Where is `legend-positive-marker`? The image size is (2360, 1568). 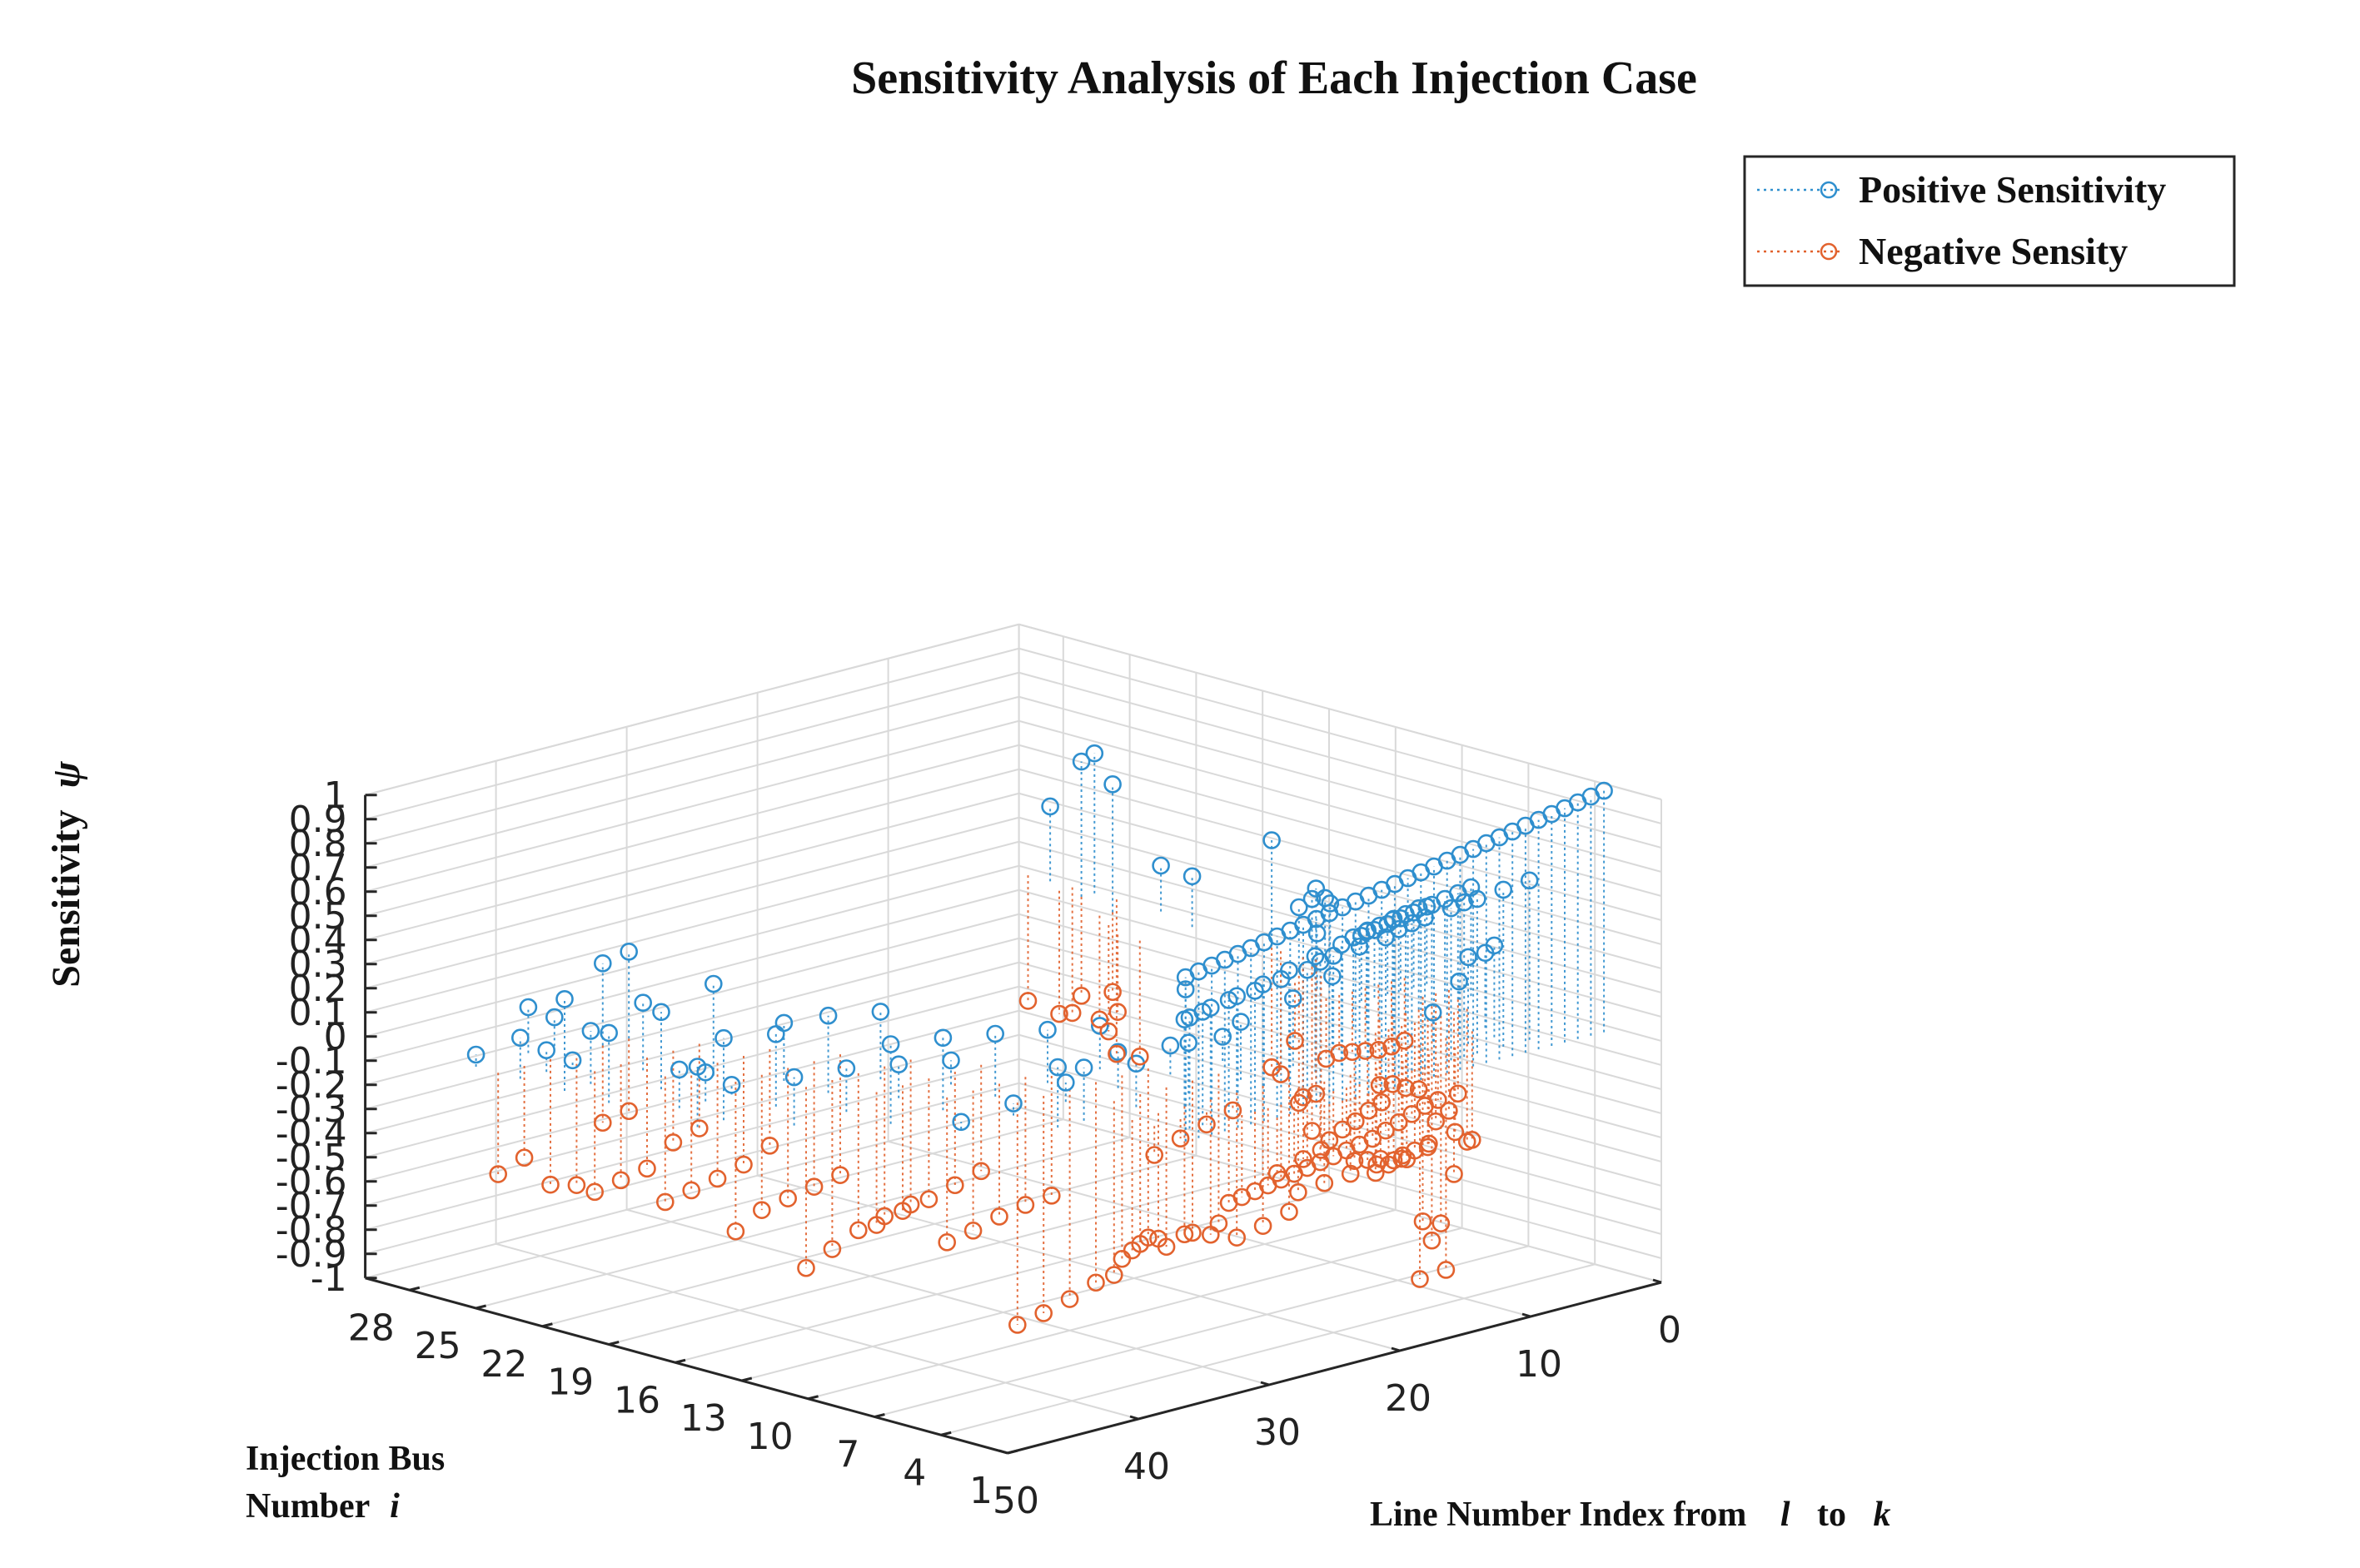 legend-positive-marker is located at coordinates (1829, 190).